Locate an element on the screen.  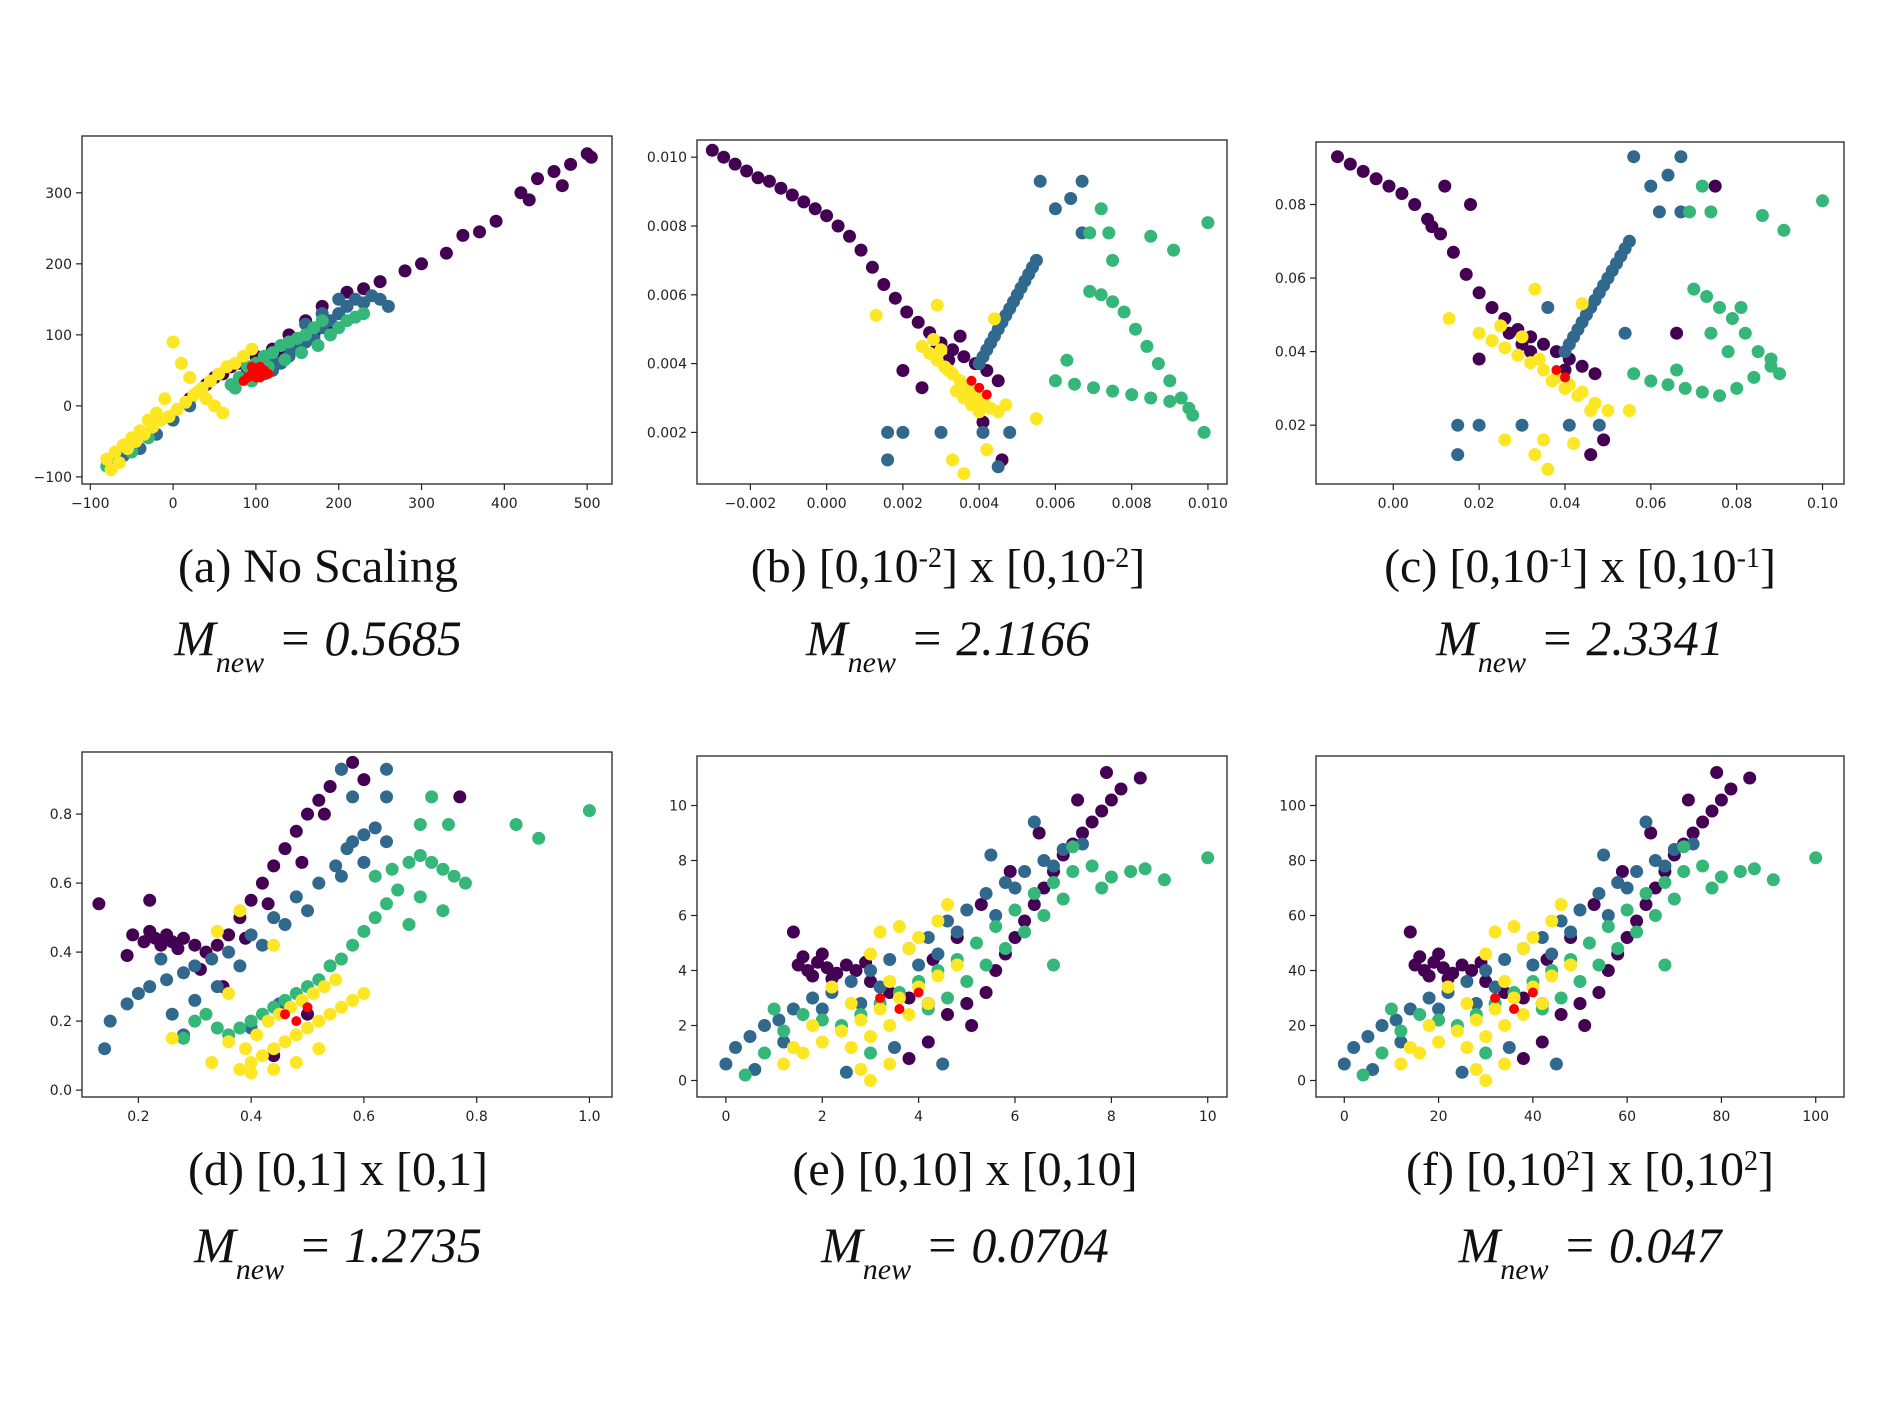
y-tick-label-c: 0.06 is located at coordinates (1290, 279).